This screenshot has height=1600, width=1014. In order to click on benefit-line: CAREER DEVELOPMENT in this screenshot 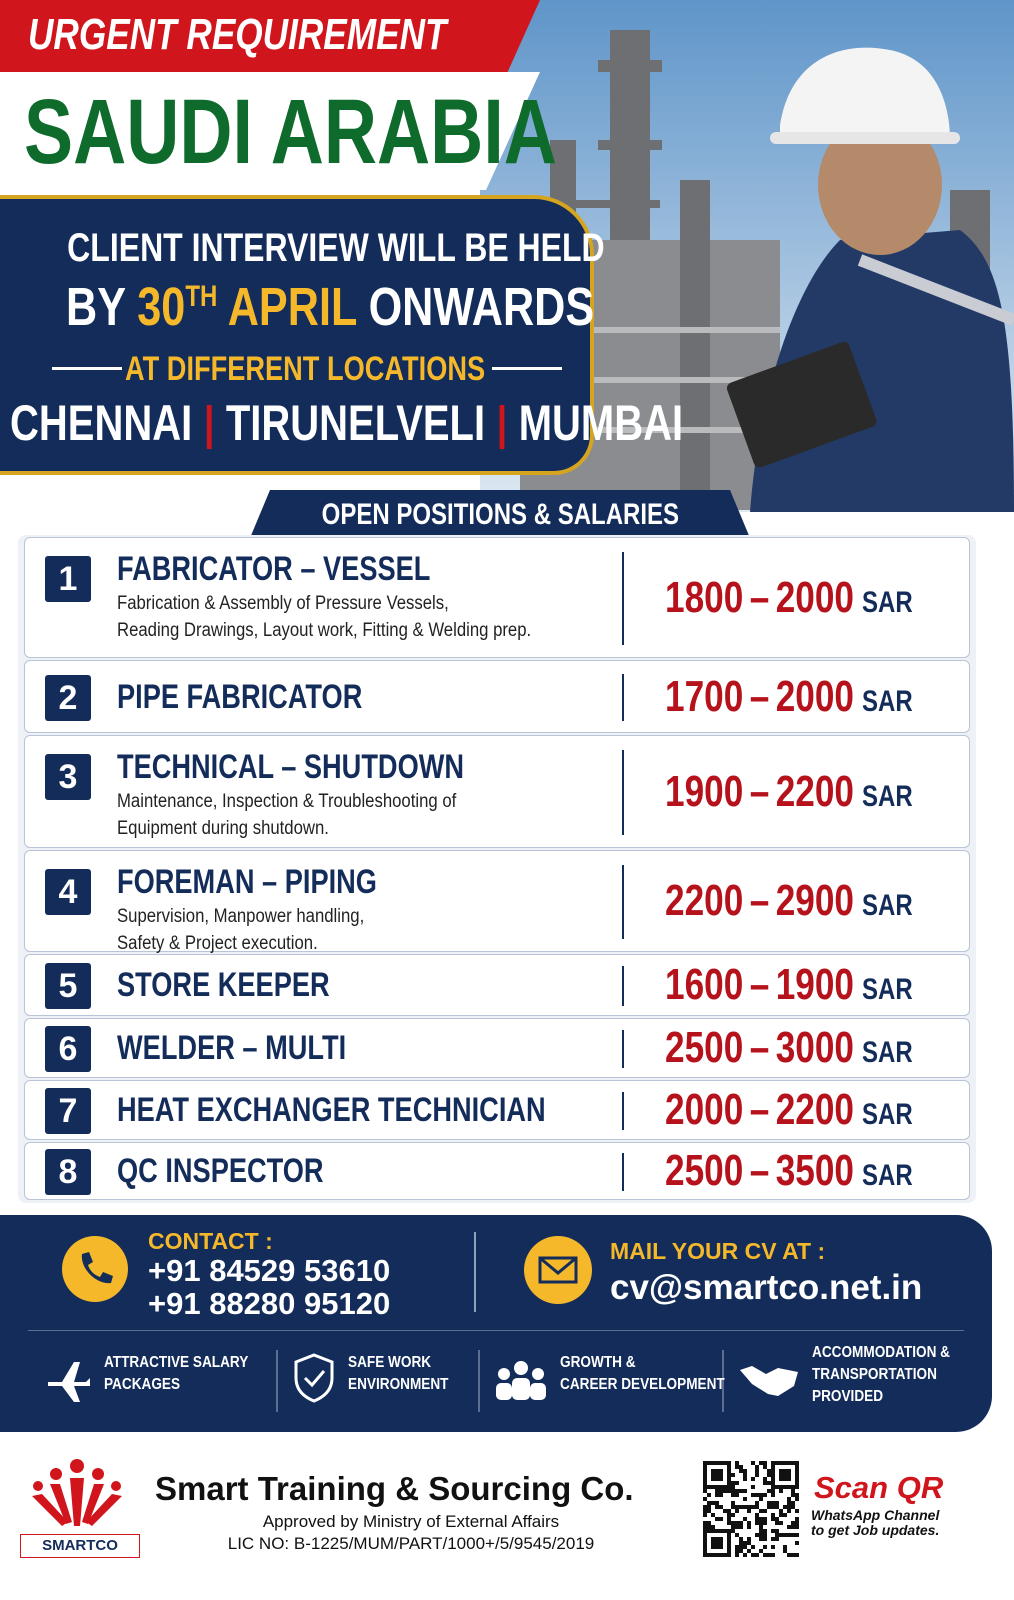, I will do `click(657, 1385)`.